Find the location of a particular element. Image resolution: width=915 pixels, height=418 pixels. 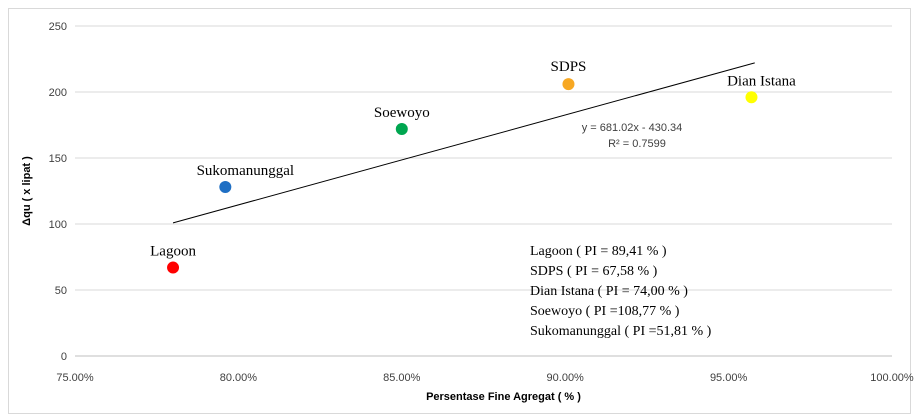

y-tick-label: 0 is located at coordinates (64, 357).